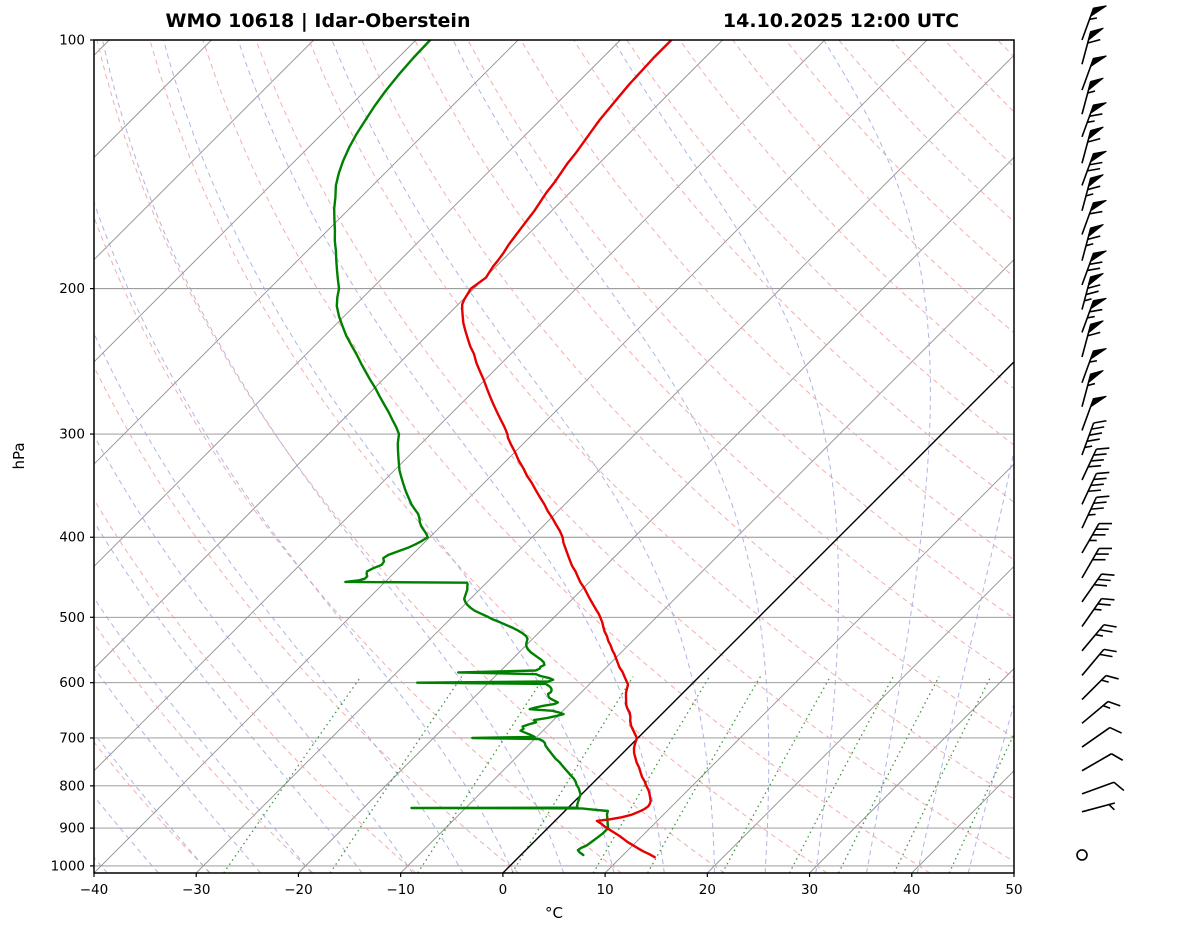  I want to click on pressure-tick-label: 1000, so click(68, 866).